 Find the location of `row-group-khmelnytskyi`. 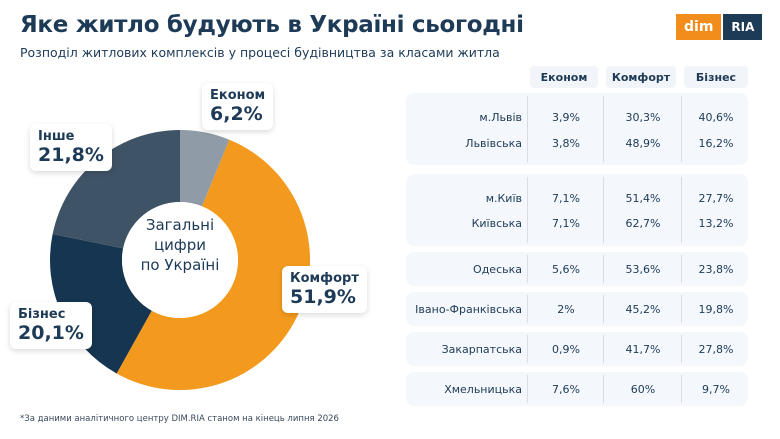

row-group-khmelnytskyi is located at coordinates (577, 389).